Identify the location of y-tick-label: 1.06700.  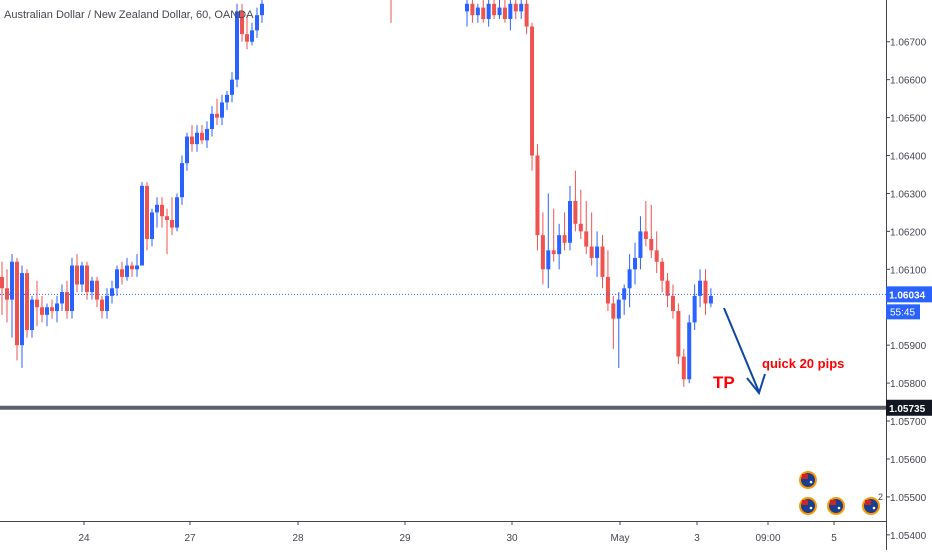
(908, 43).